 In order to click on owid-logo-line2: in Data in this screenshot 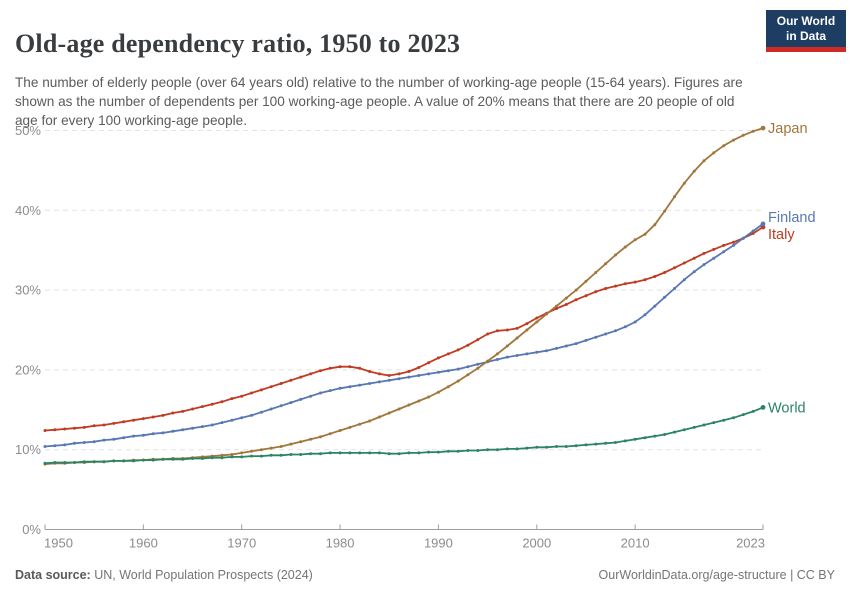, I will do `click(805, 36)`.